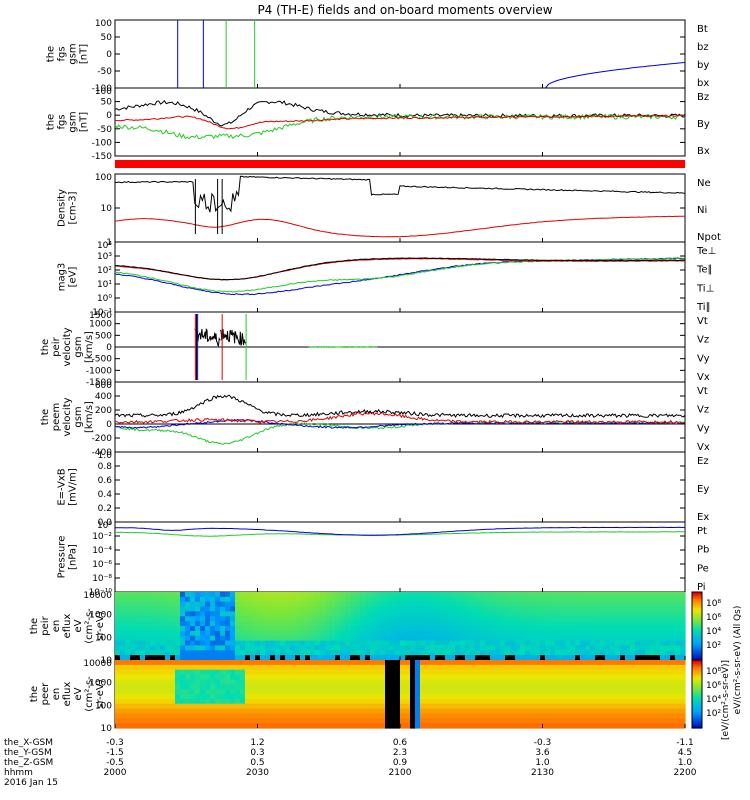 The image size is (750, 800). Describe the element at coordinates (400, 531) in the screenshot. I see `pressure-pi-line` at that location.